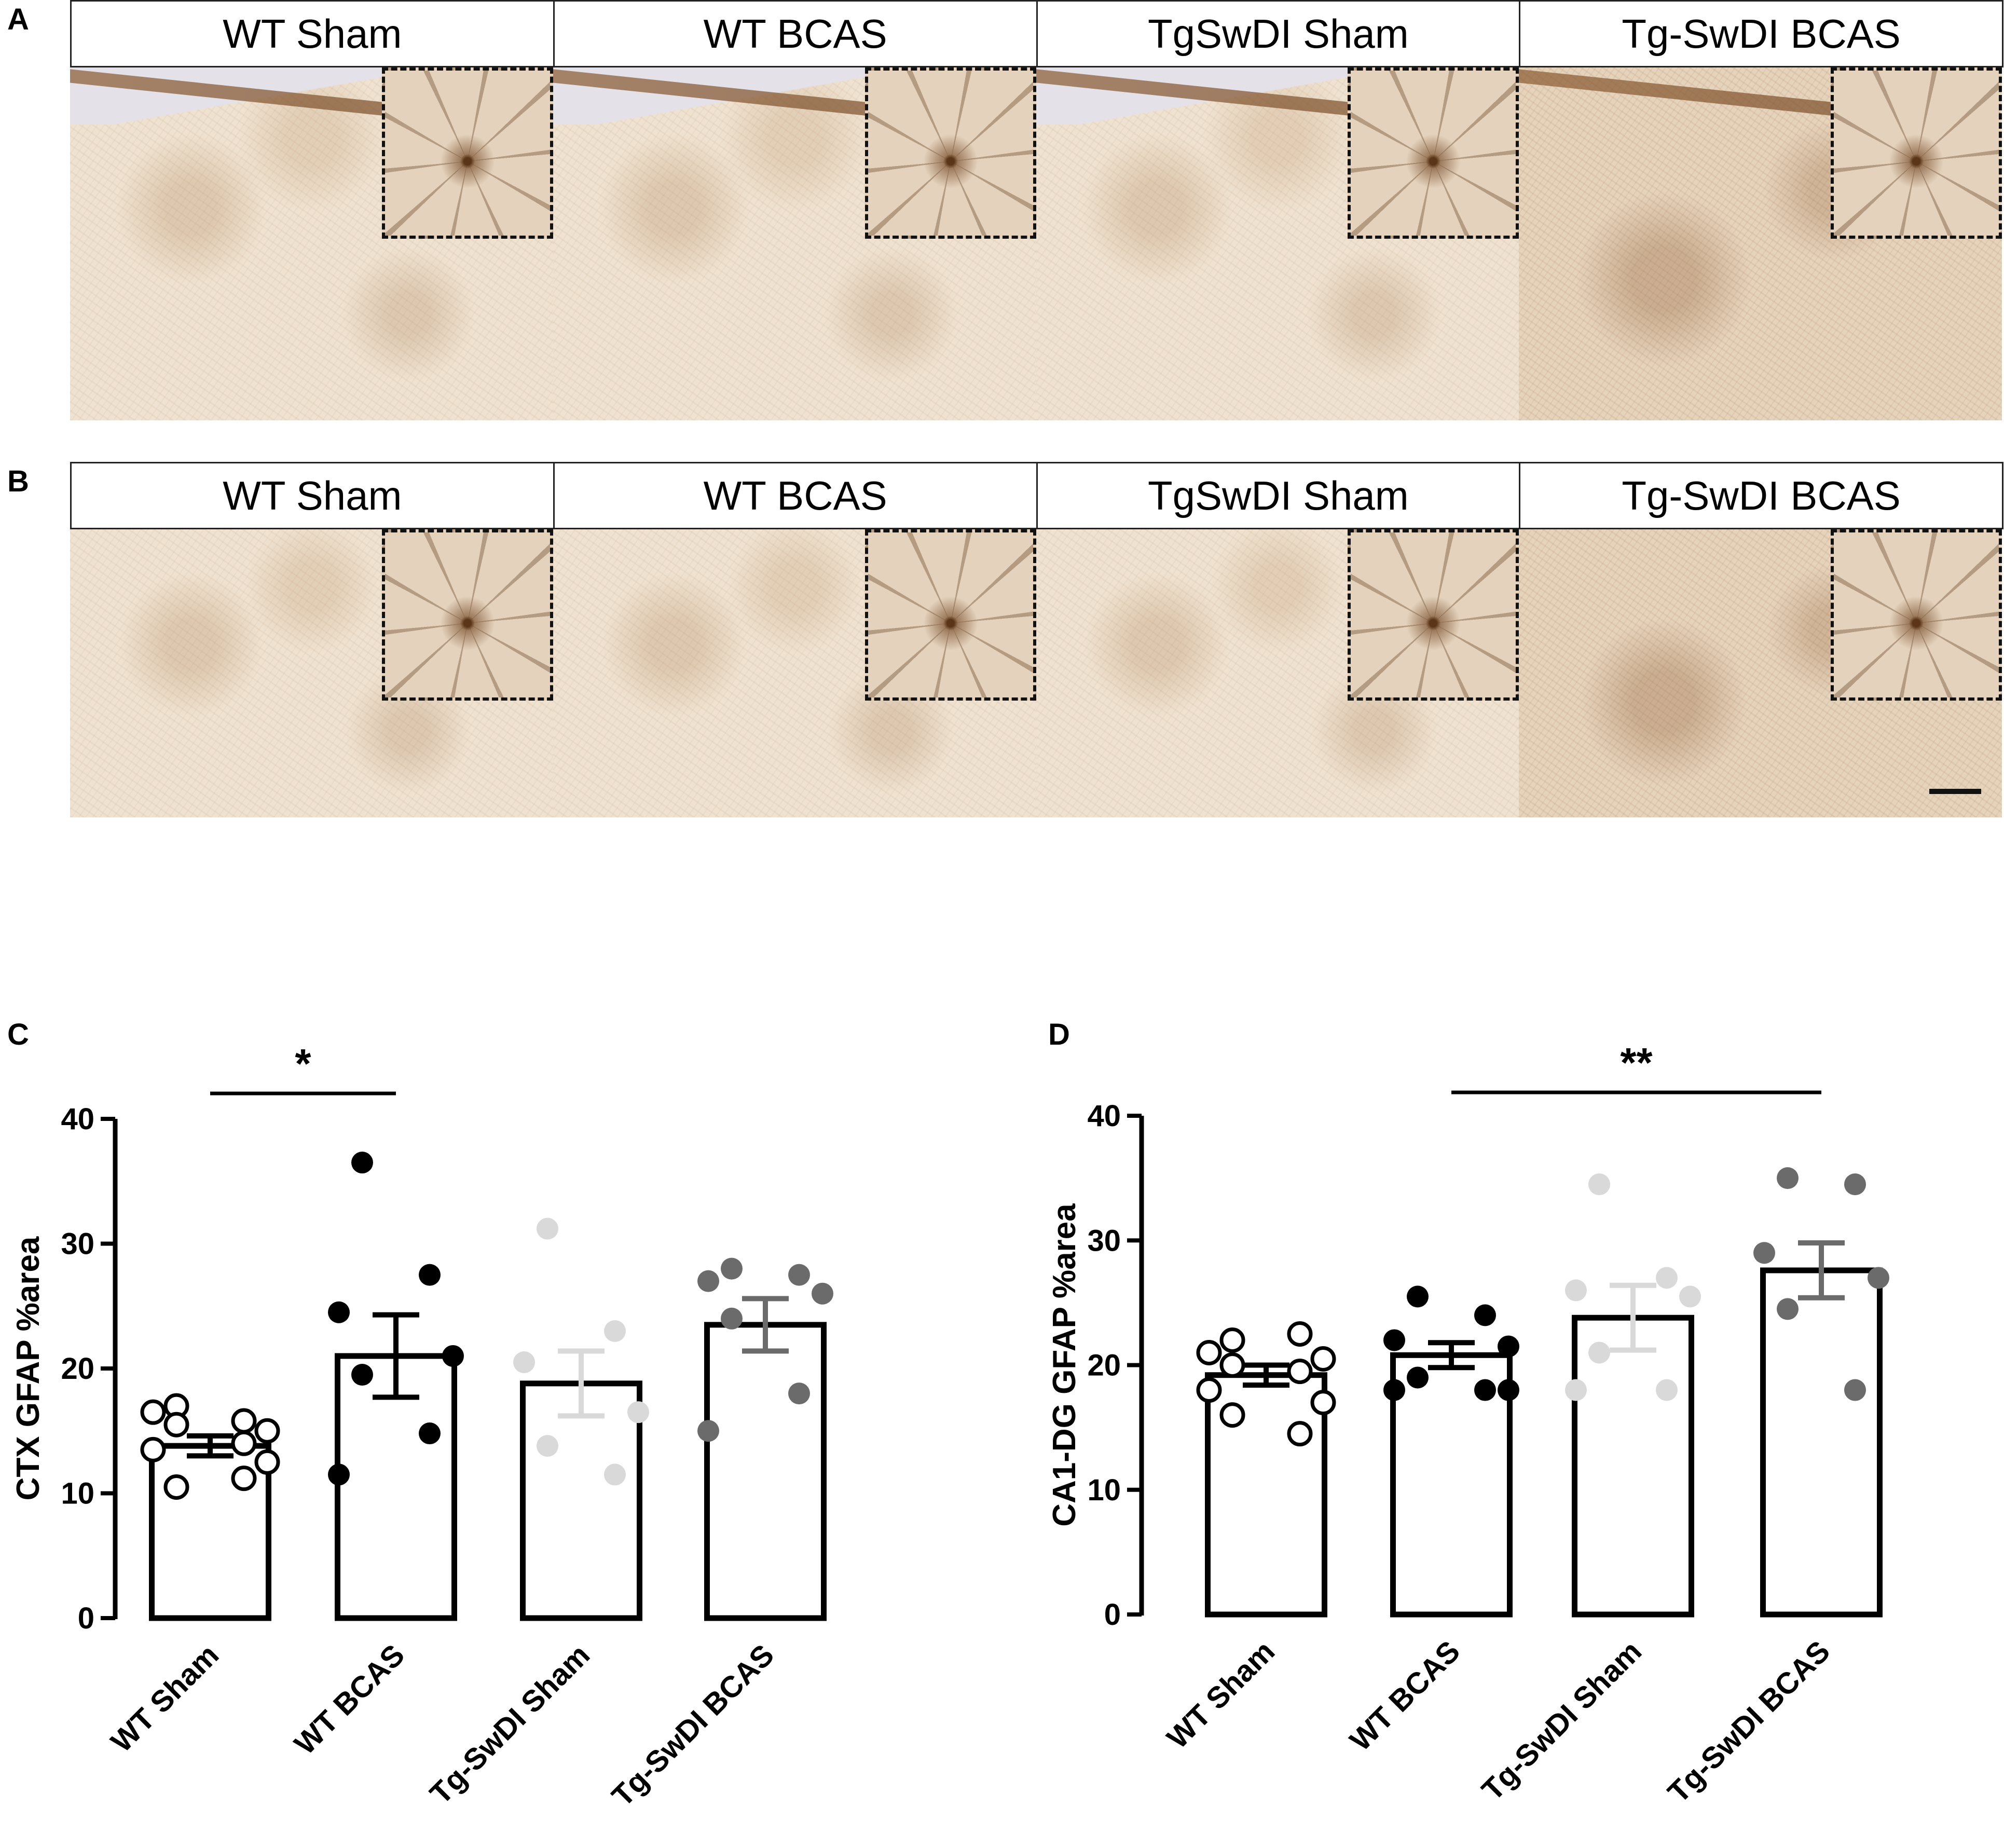 The height and width of the screenshot is (1848, 2004). Describe the element at coordinates (1065, 1365) in the screenshot. I see `y-axis-label: CA1-DG GFAP %area` at that location.